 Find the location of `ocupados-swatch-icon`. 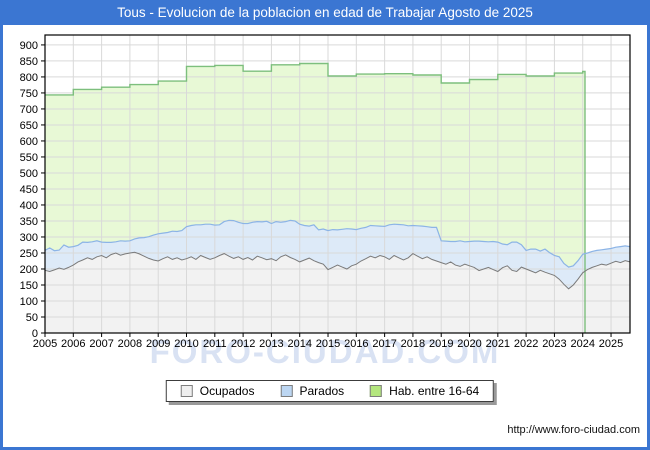

ocupados-swatch-icon is located at coordinates (186, 391).